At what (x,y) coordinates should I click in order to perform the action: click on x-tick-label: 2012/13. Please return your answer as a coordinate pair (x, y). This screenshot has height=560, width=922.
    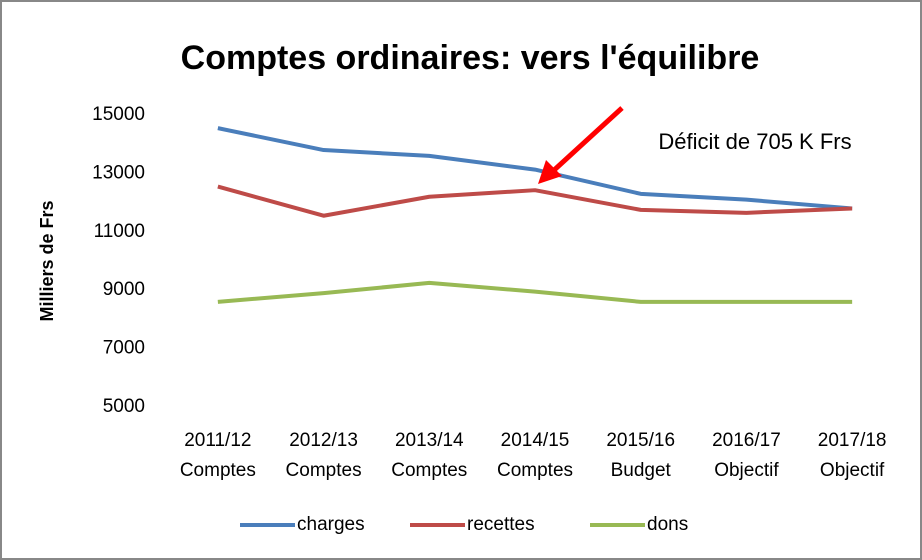
    Looking at the image, I should click on (323, 440).